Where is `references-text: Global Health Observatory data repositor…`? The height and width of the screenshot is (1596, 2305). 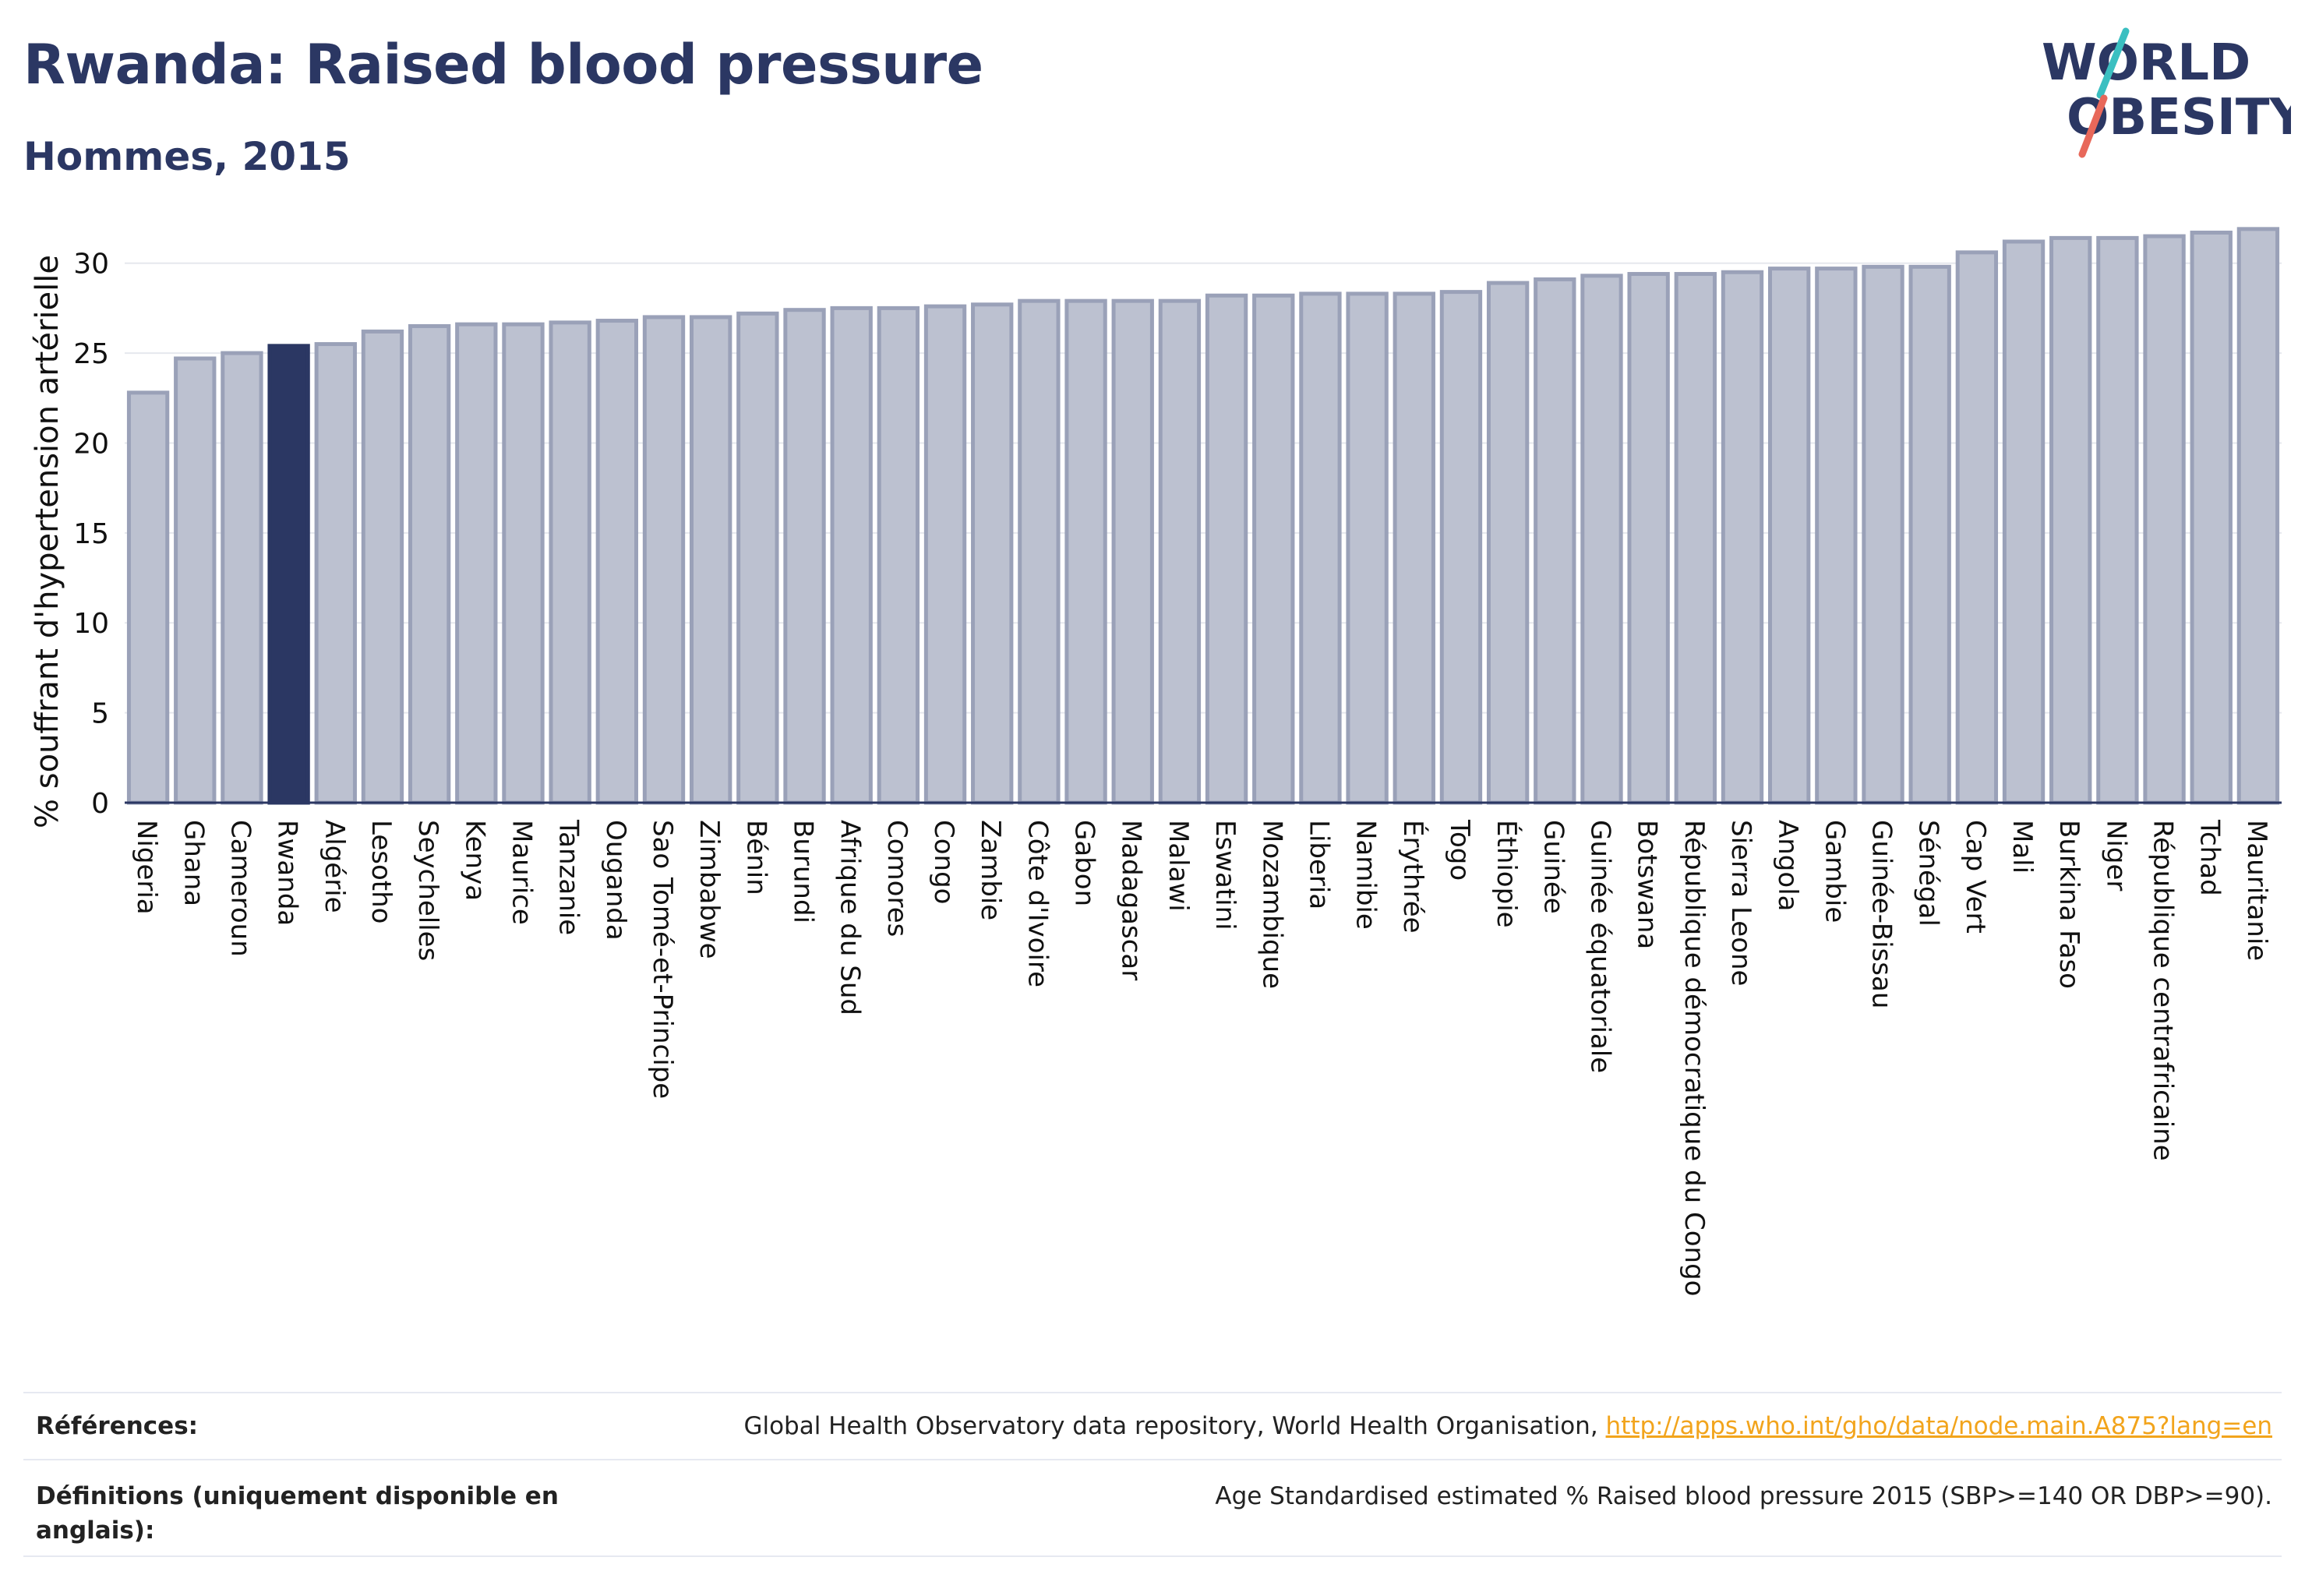 references-text: Global Health Observatory data repositor… is located at coordinates (1507, 1426).